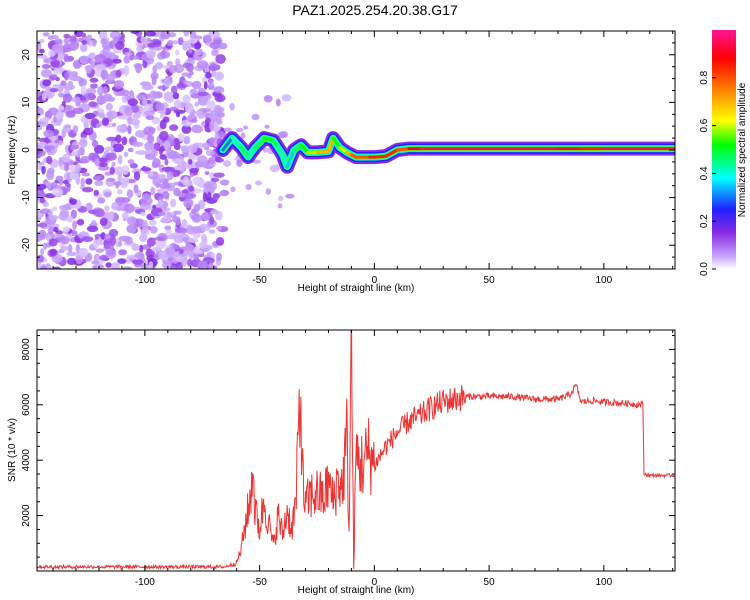 This screenshot has height=600, width=750. What do you see at coordinates (26, 55) in the screenshot?
I see `y-tick-label: 20` at bounding box center [26, 55].